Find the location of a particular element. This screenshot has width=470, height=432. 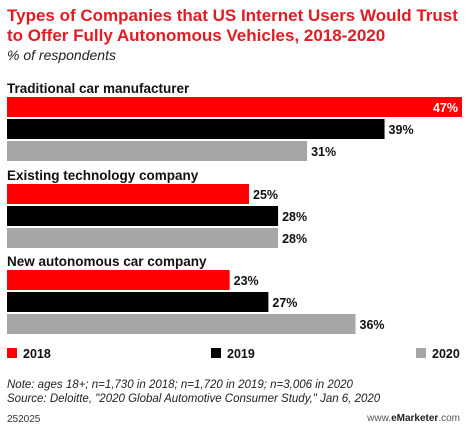

bar-traditional-car-manufacturer-2019 is located at coordinates (196, 129).